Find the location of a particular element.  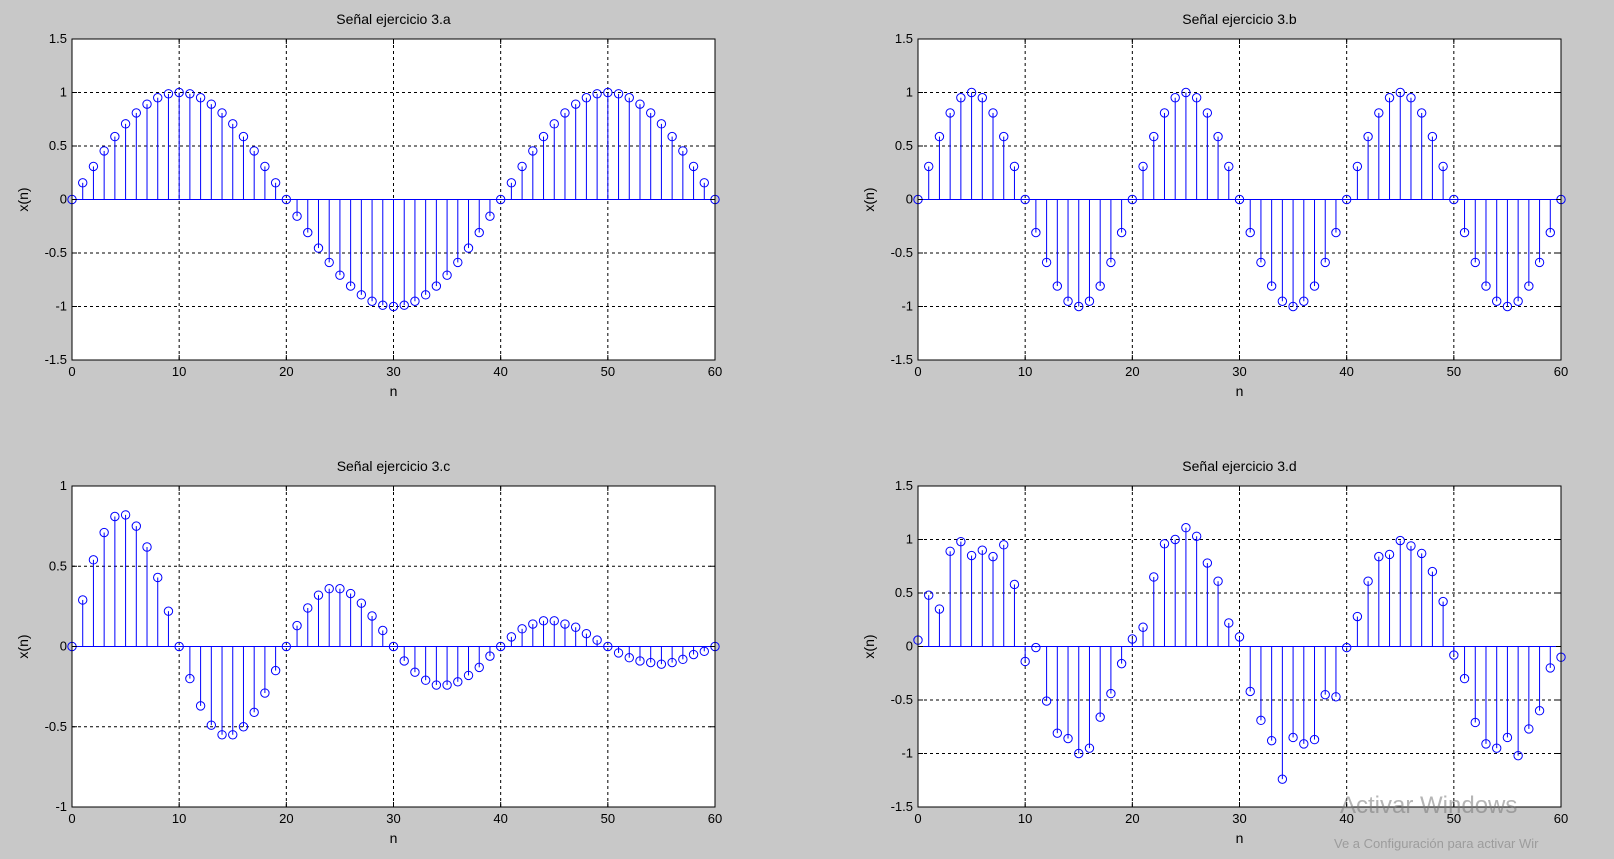

y-tick-label: -1 is located at coordinates (61, 806).